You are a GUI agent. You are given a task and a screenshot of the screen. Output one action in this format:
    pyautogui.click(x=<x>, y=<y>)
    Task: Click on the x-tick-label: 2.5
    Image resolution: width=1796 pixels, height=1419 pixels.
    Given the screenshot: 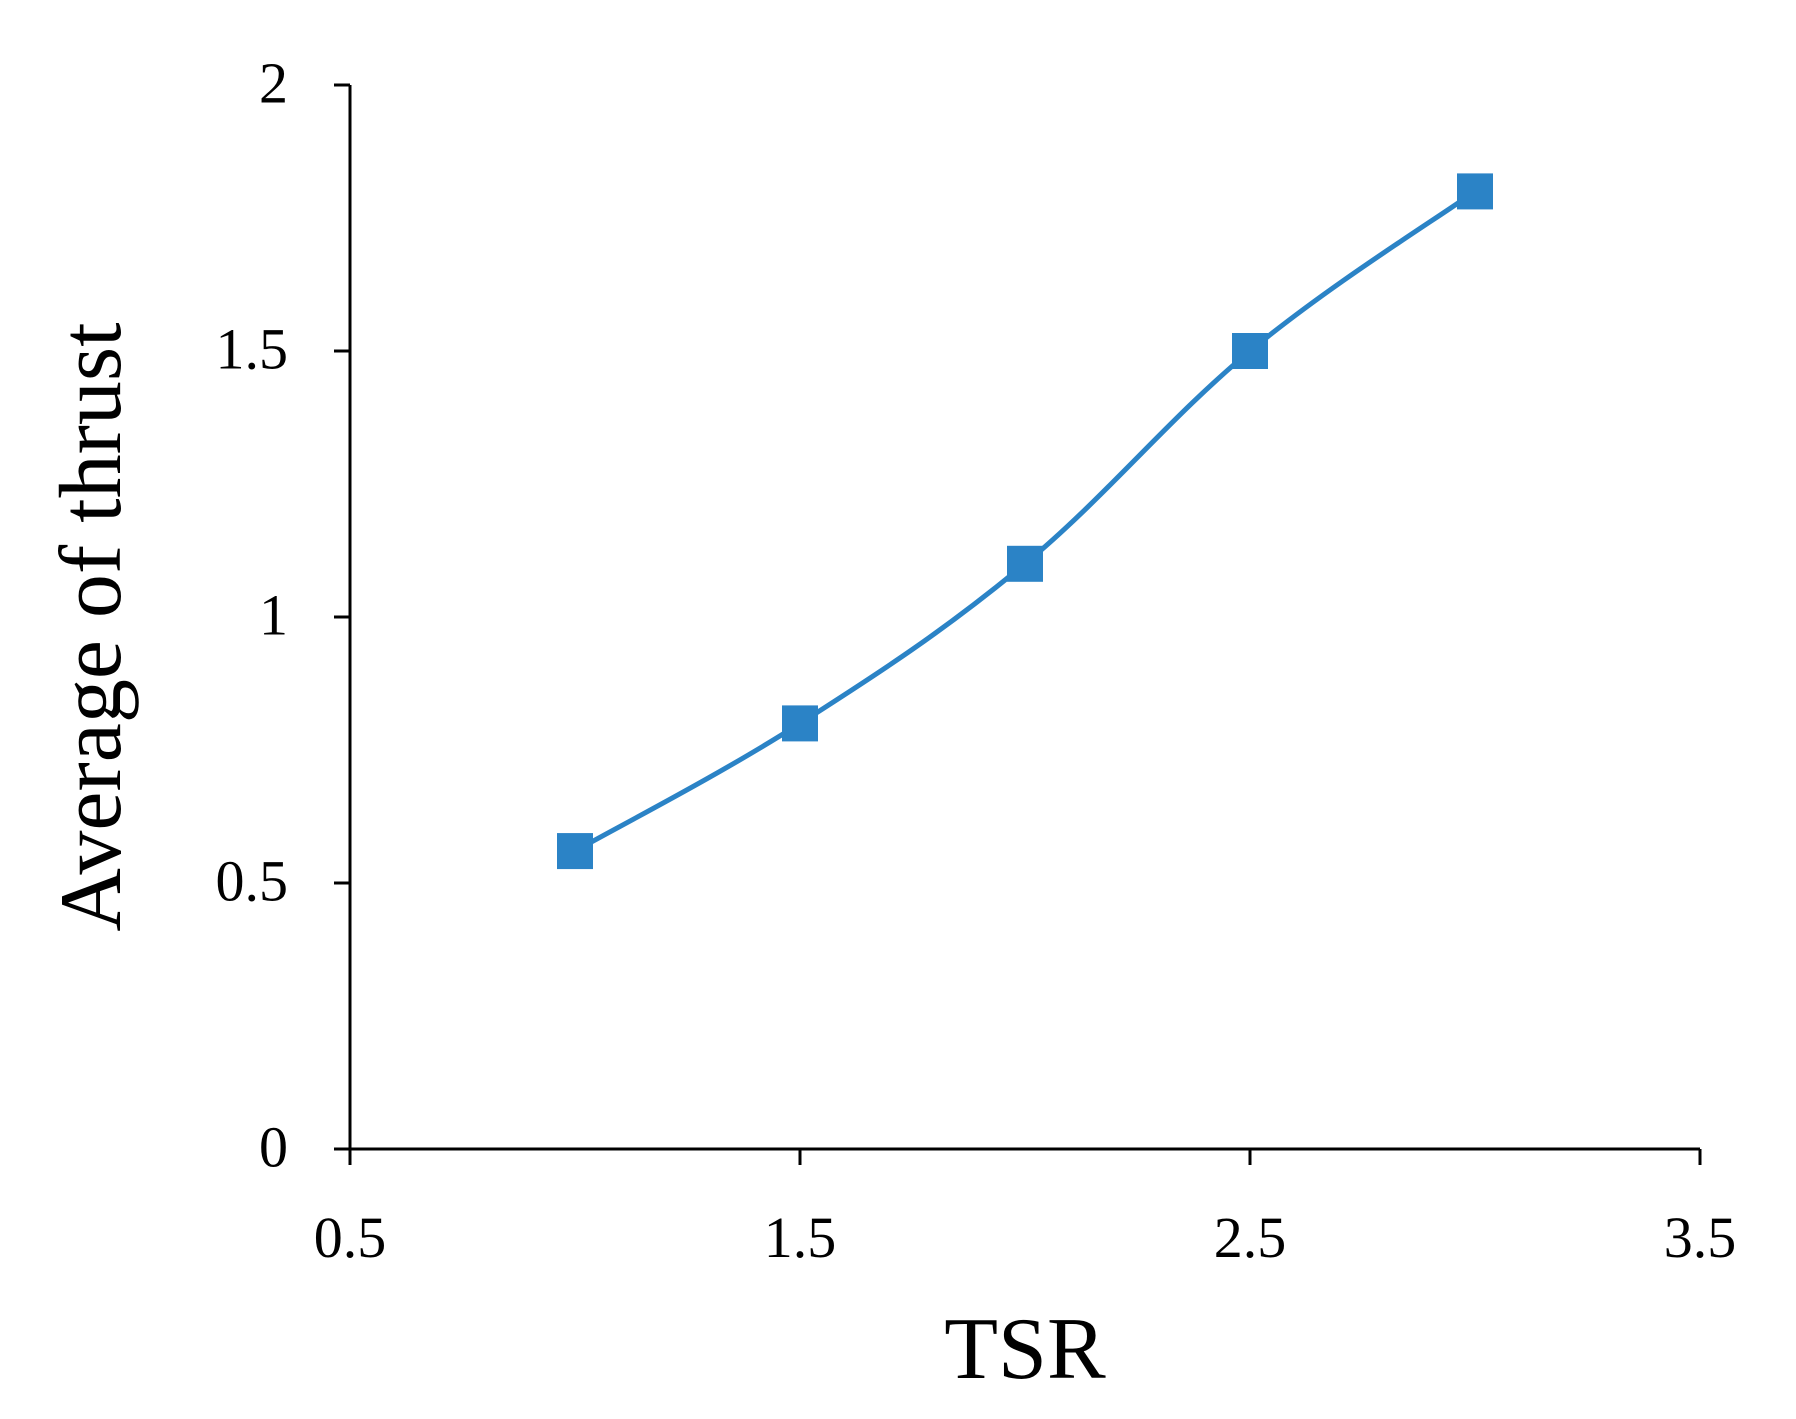 What is the action you would take?
    pyautogui.click(x=1250, y=1237)
    